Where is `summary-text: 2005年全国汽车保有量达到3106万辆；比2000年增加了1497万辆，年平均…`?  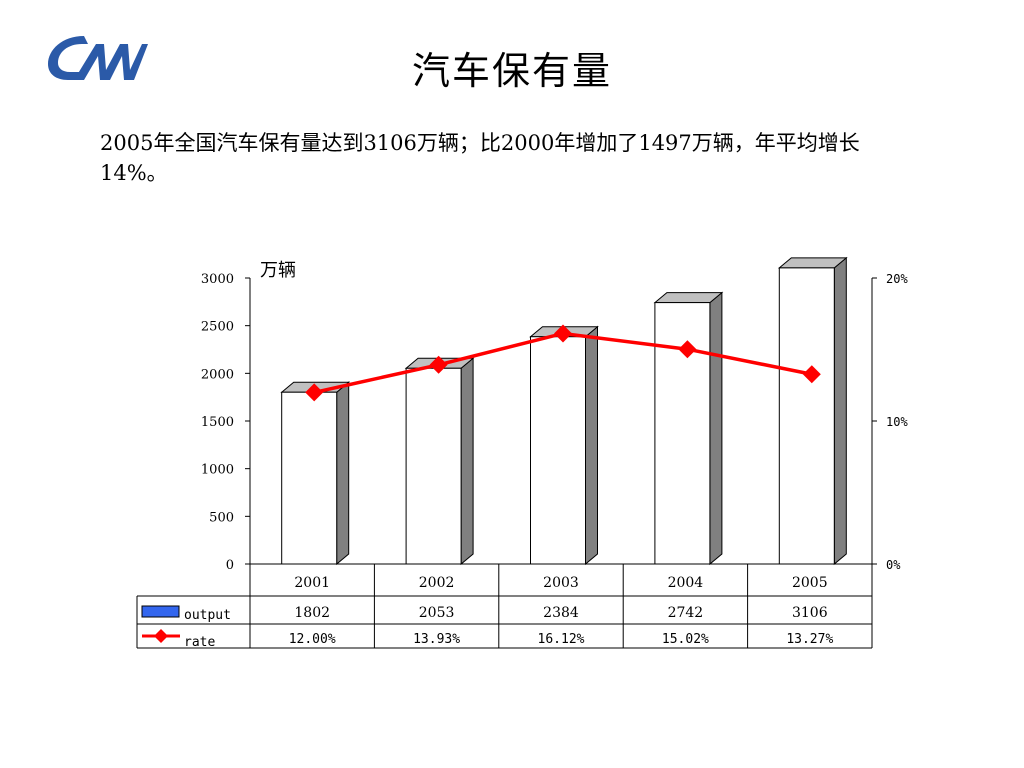 summary-text: 2005年全国汽车保有量达到3106万辆；比2000年增加了1497万辆，年平均… is located at coordinates (480, 158).